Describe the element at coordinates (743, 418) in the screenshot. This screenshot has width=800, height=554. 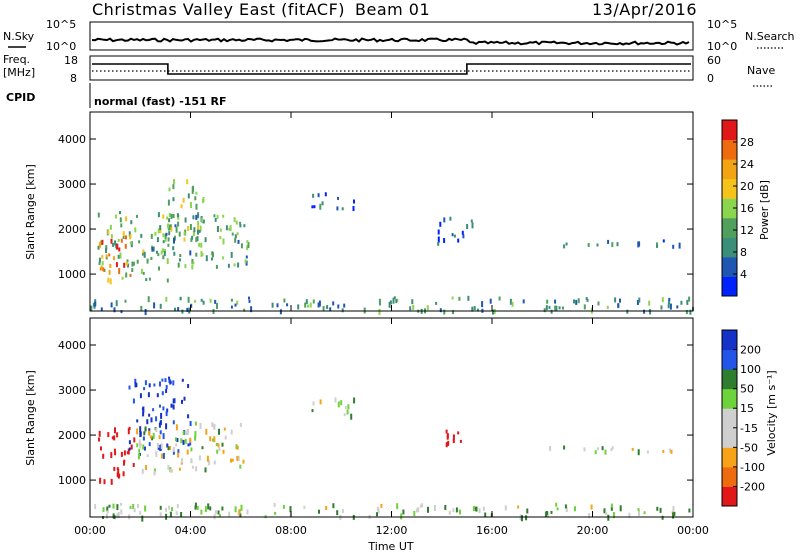
I see `velocity-colorbar: 200 100 50 15 -15 -50 -100 -200` at that location.